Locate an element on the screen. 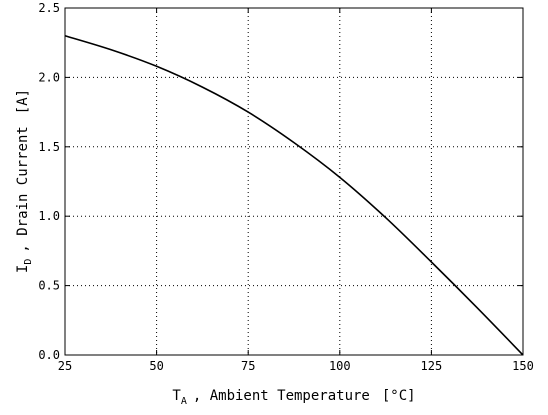  y-axis-subscript: D is located at coordinates (28, 262).